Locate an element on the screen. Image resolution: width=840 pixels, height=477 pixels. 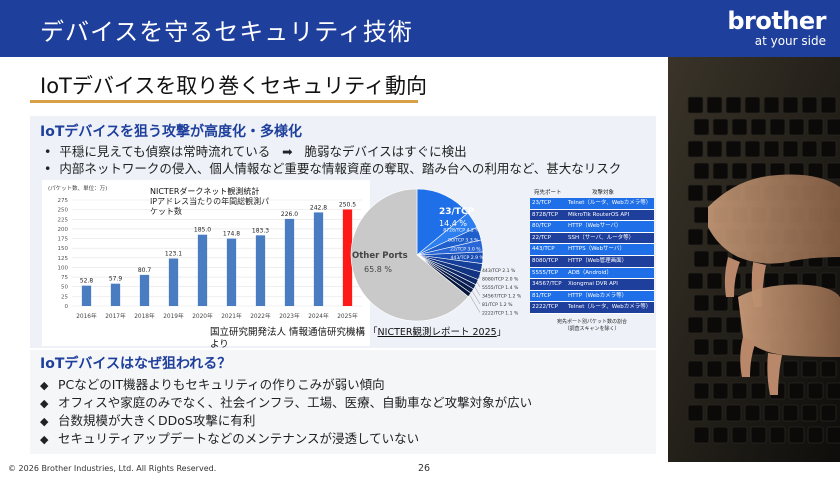
port-cell: 34567/TCP is located at coordinates (547, 284).